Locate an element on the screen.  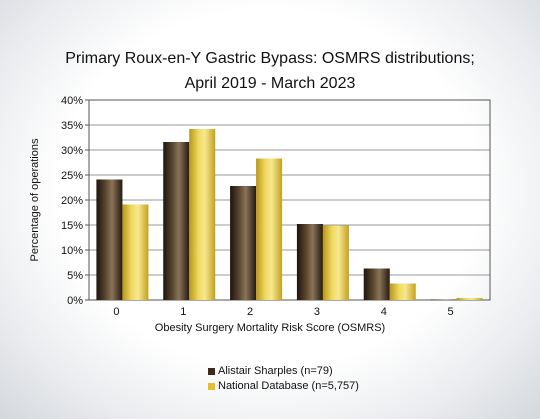
y-tick-label: 5% is located at coordinates (75, 276).